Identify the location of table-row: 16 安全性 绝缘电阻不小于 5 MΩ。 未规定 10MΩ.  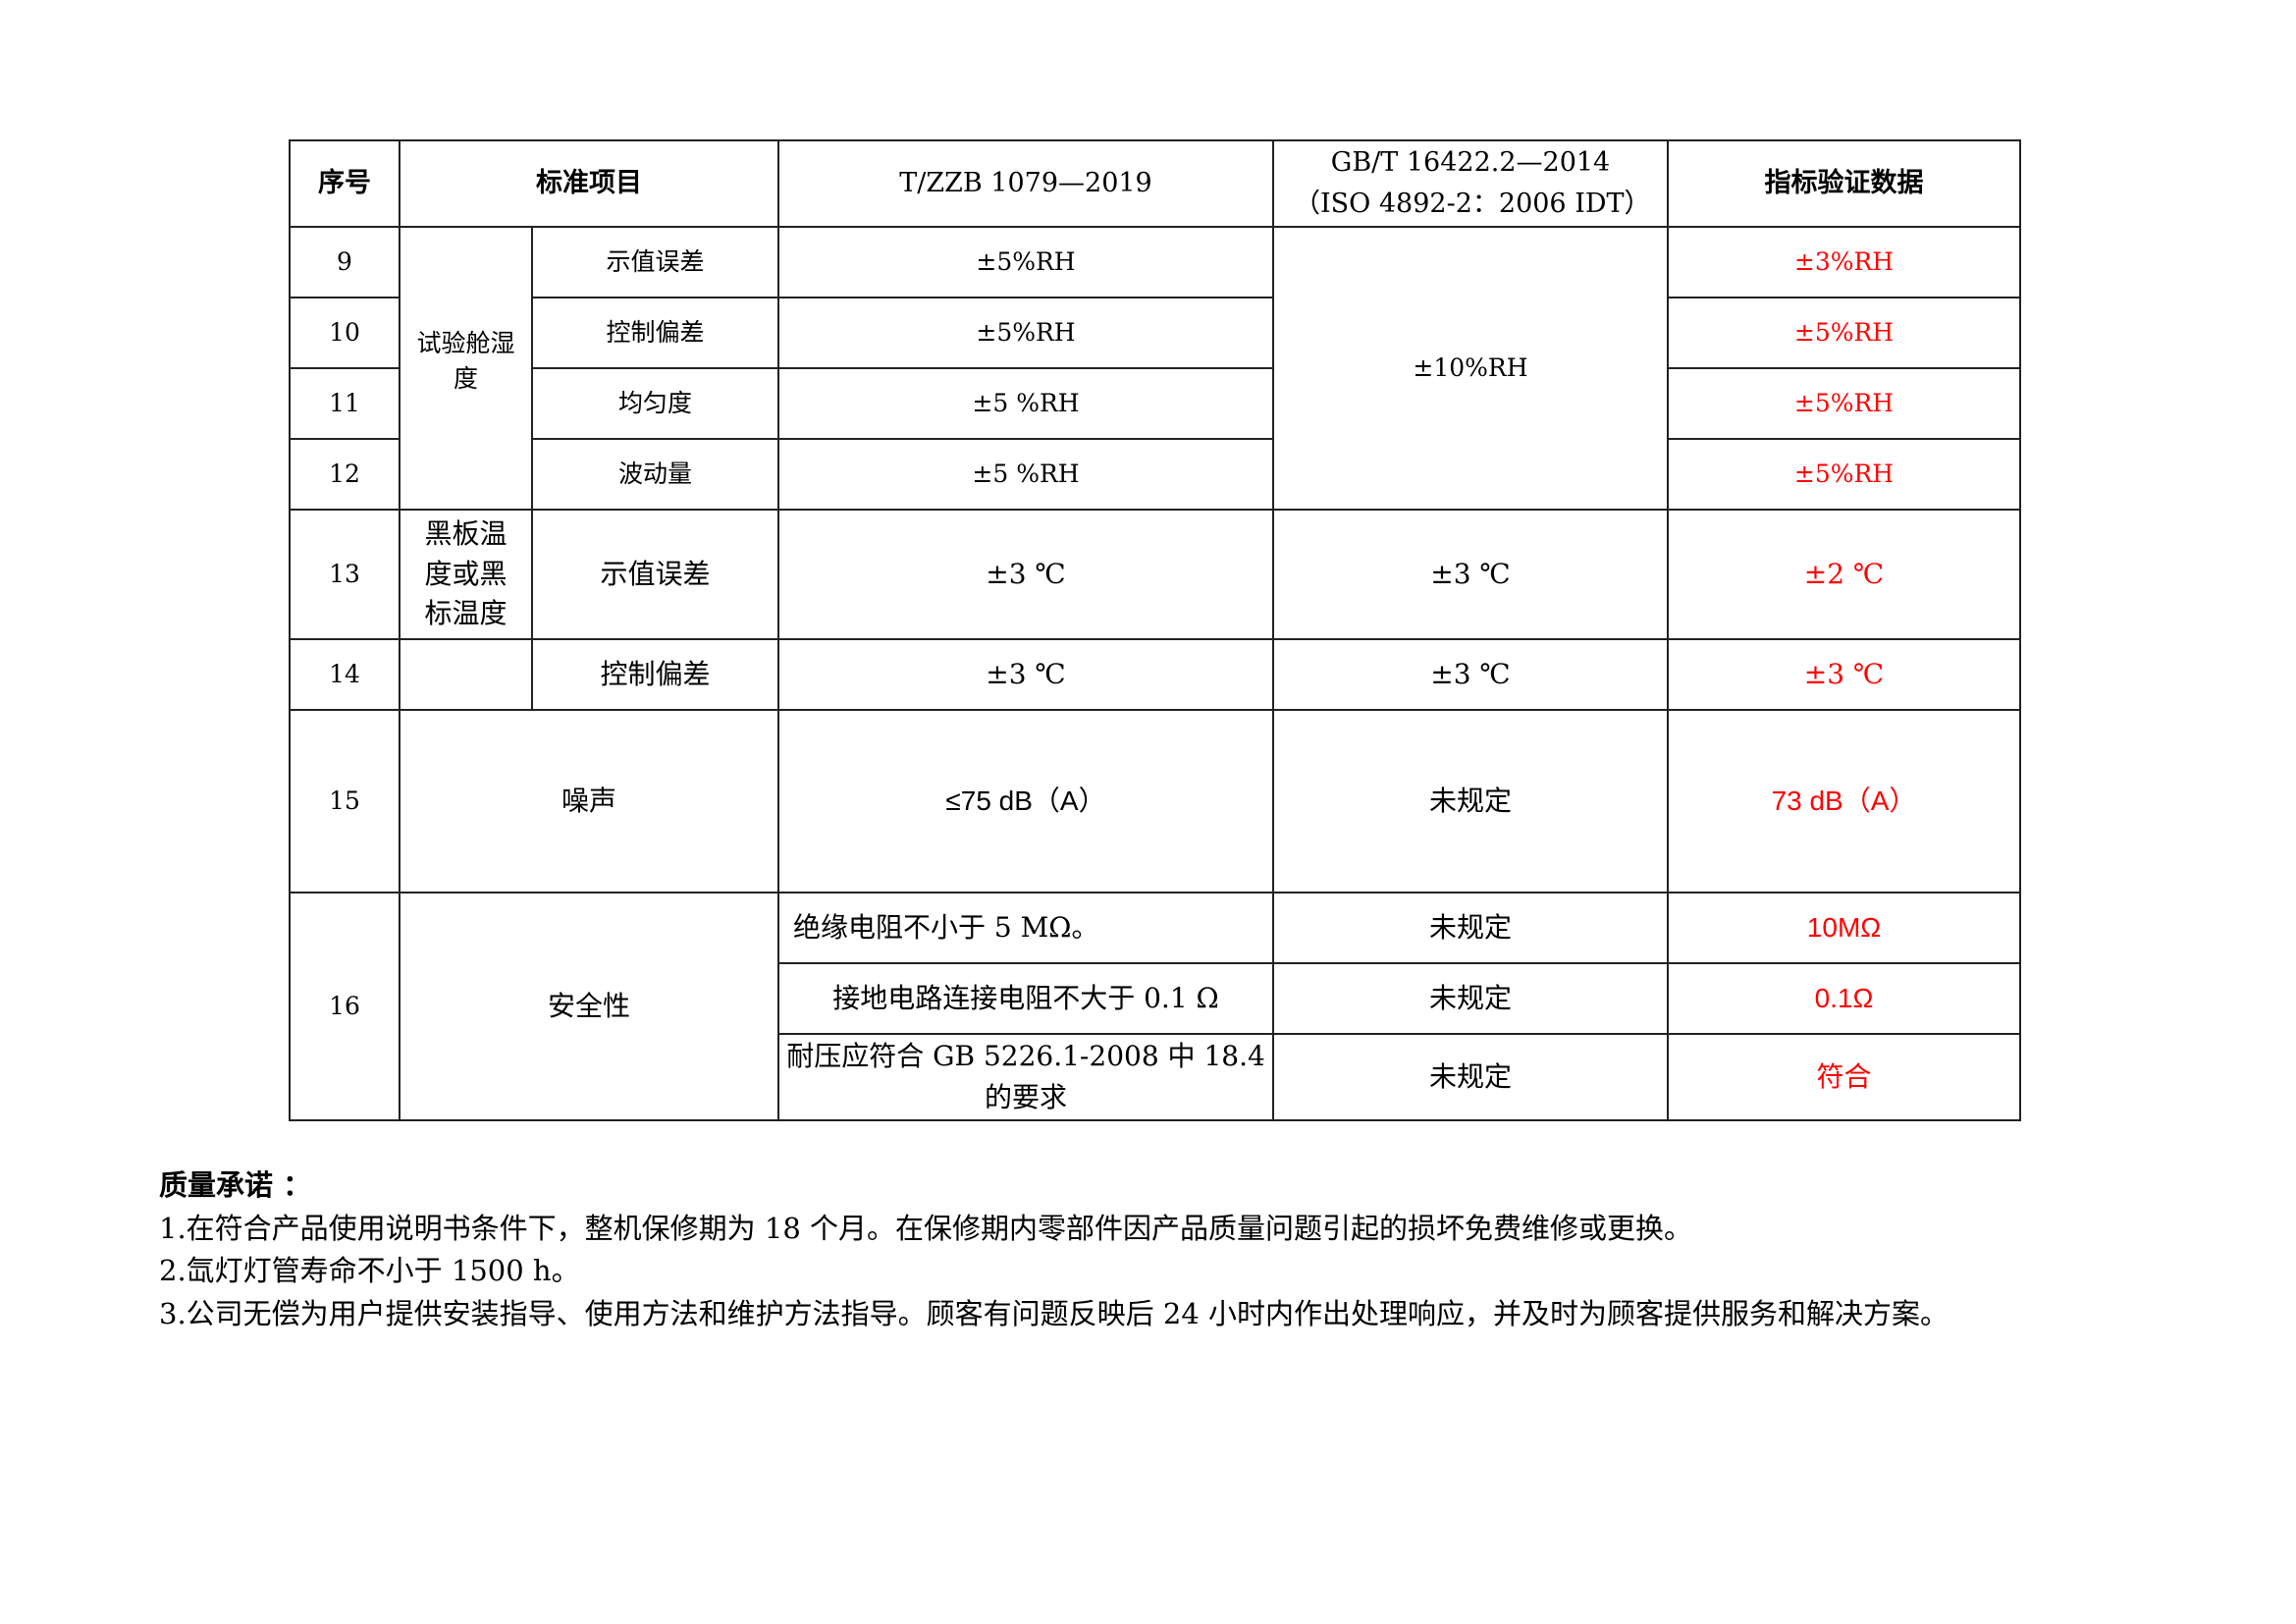
(1155, 1006).